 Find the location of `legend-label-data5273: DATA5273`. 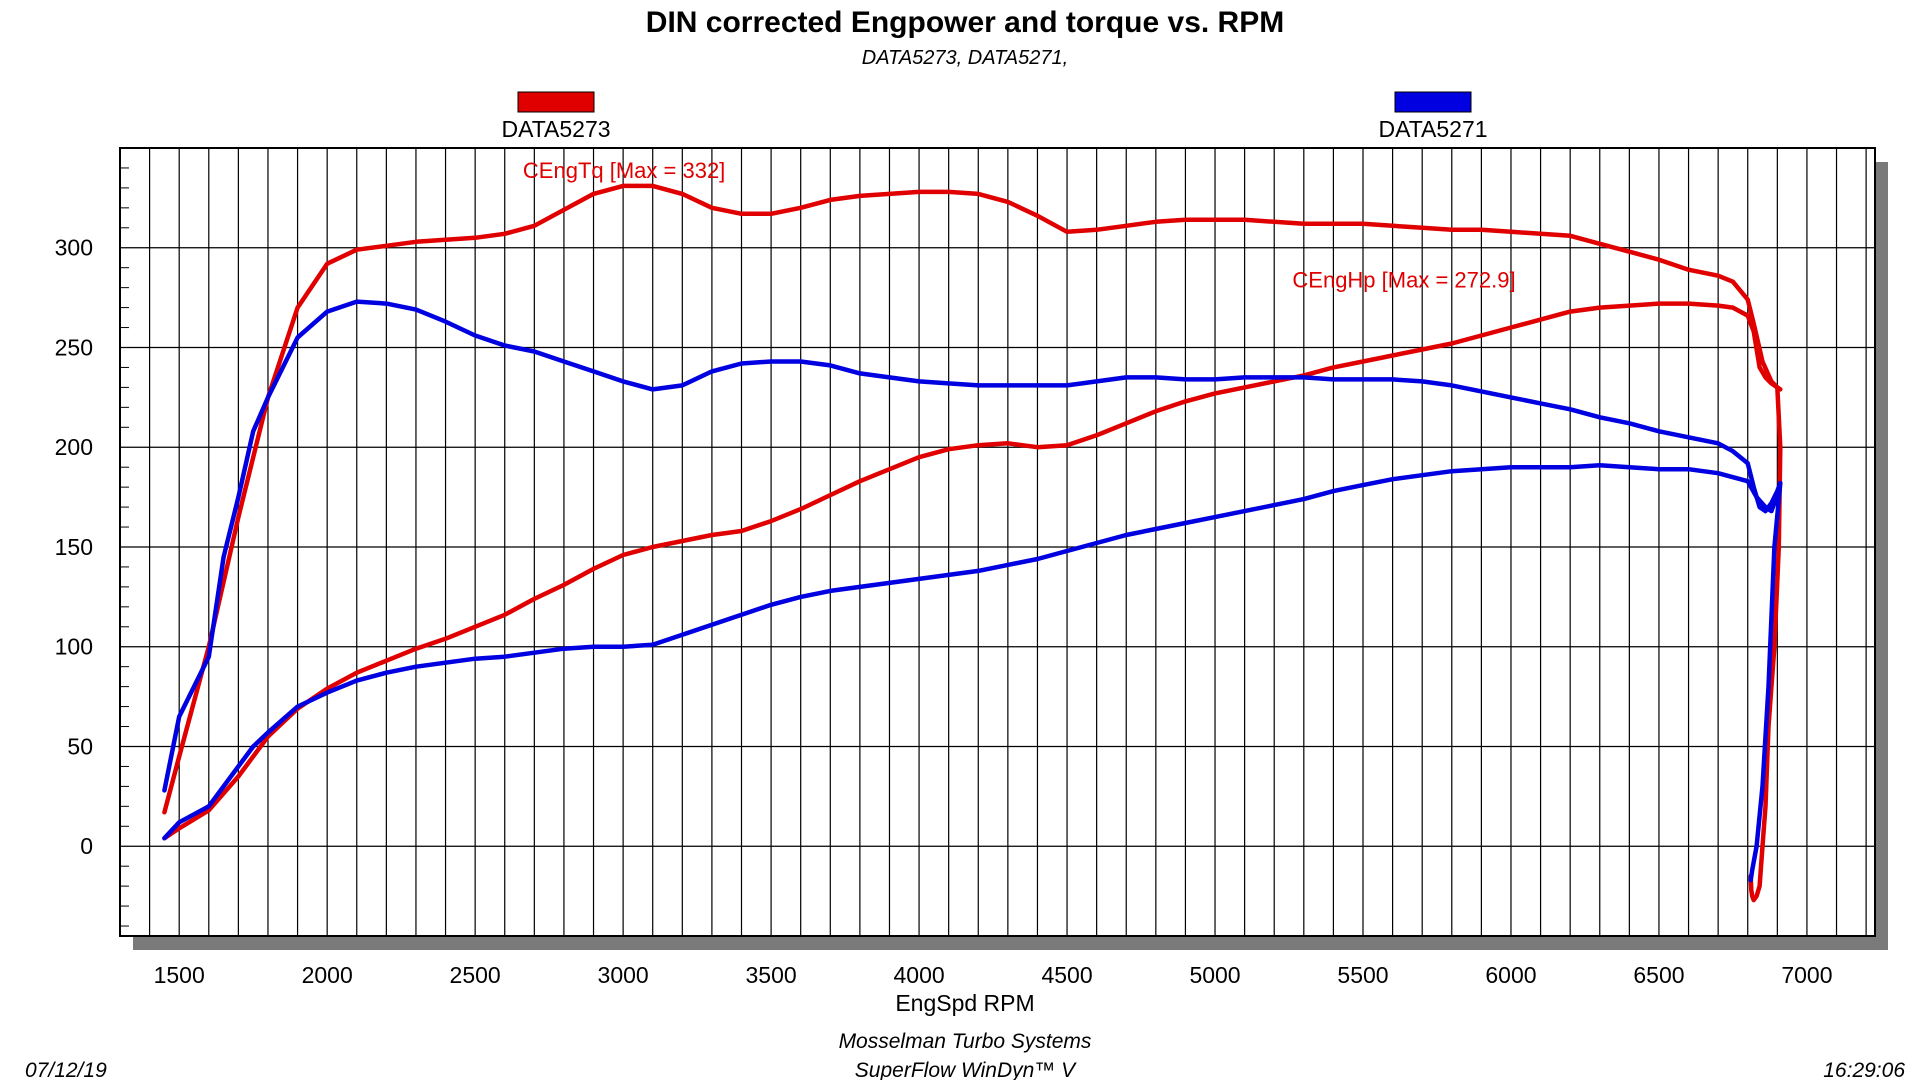

legend-label-data5273: DATA5273 is located at coordinates (555, 129).